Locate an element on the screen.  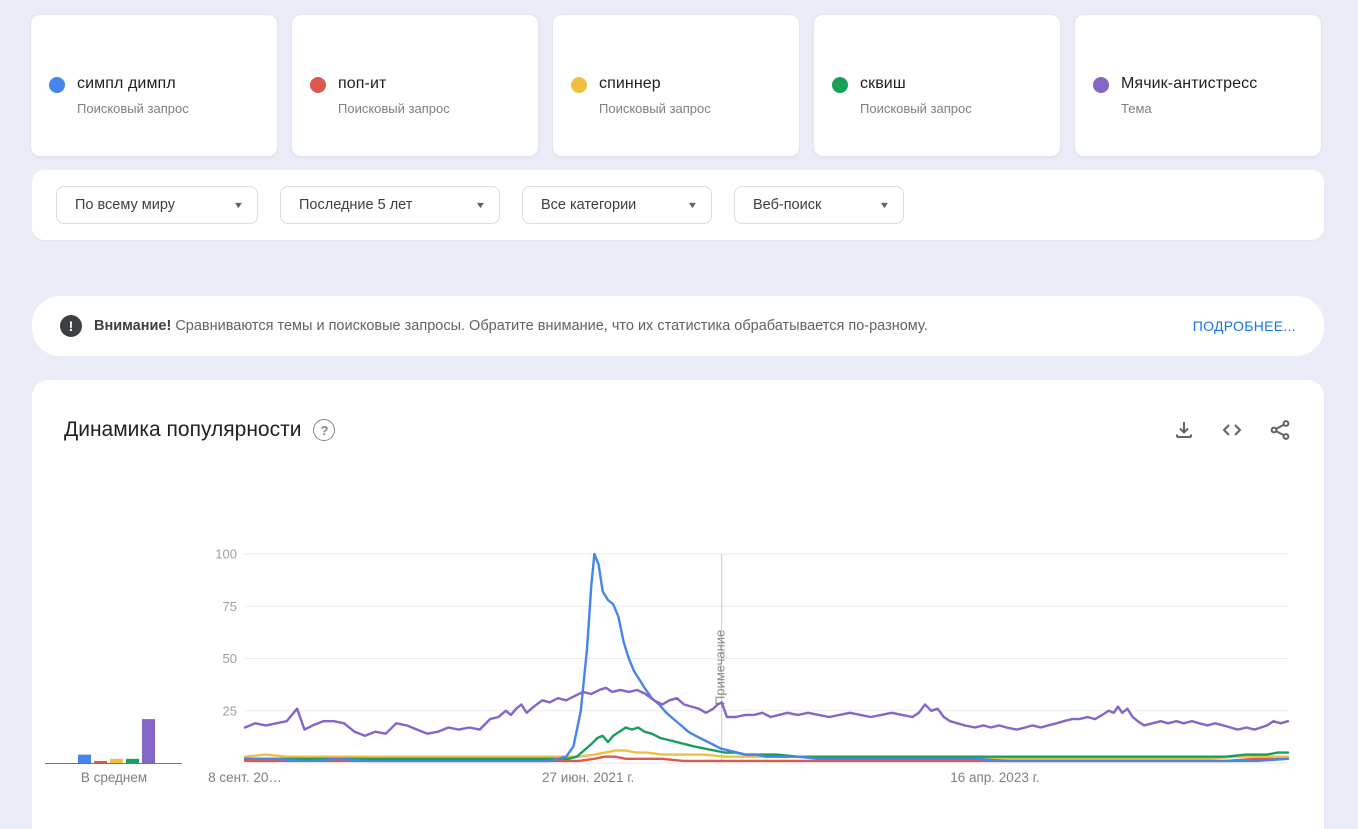
chart-header: Динамика популярности ? is located at coordinates (678, 430).